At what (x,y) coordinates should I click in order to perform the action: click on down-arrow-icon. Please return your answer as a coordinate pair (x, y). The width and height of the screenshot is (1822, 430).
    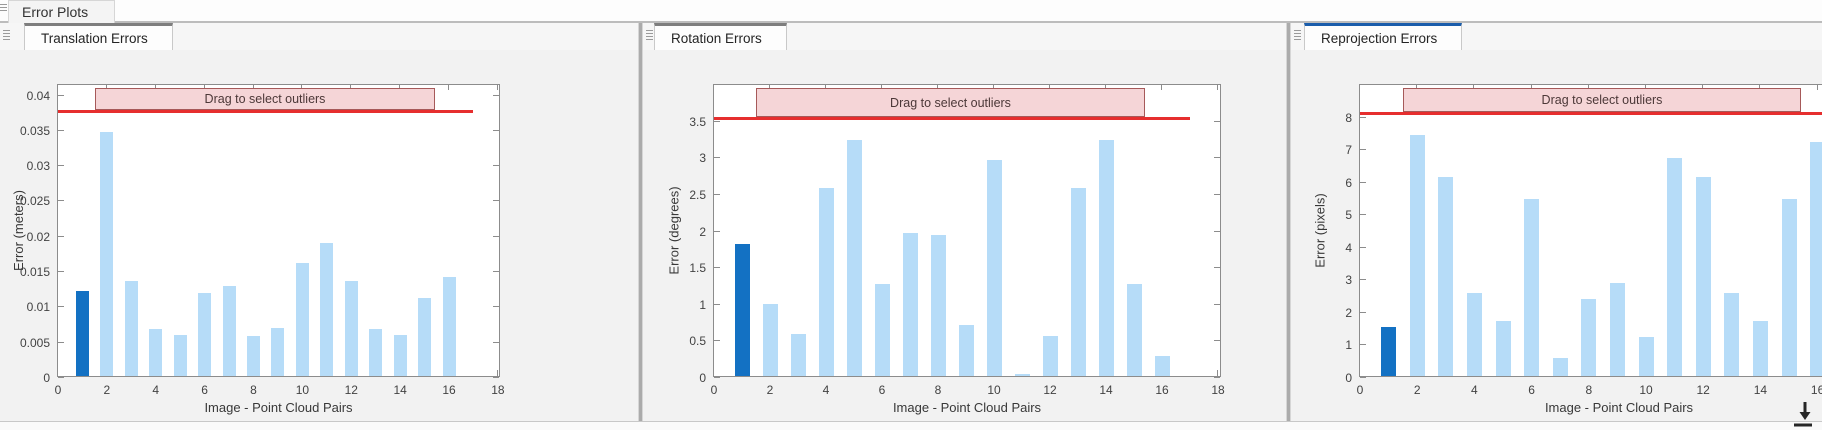
    Looking at the image, I should click on (1803, 414).